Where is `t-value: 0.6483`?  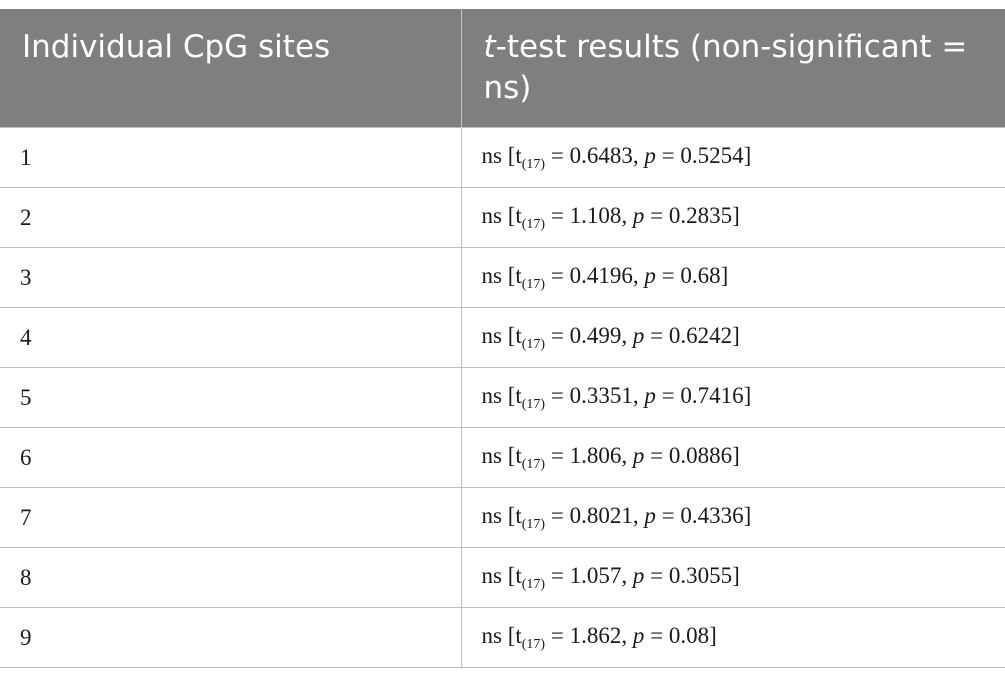 t-value: 0.6483 is located at coordinates (601, 155).